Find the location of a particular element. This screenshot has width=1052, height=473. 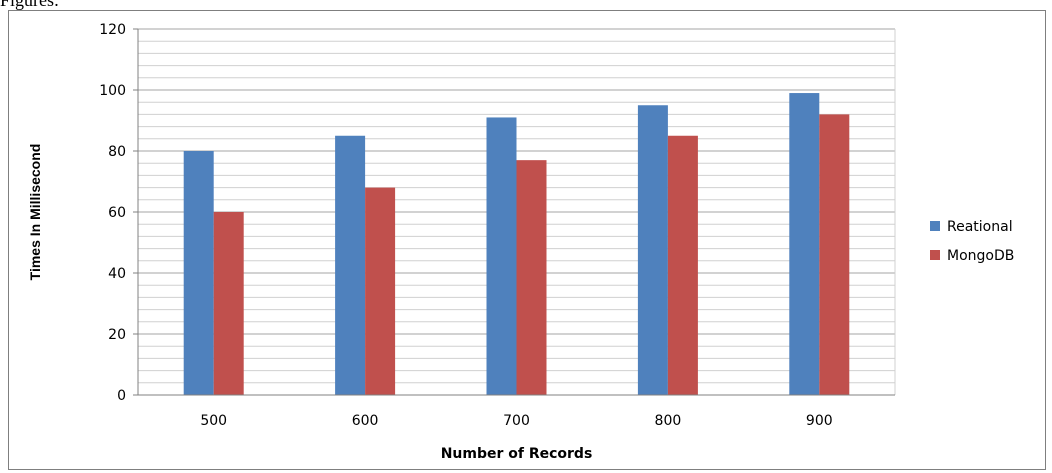

legend-label-reational: Reational is located at coordinates (980, 227).